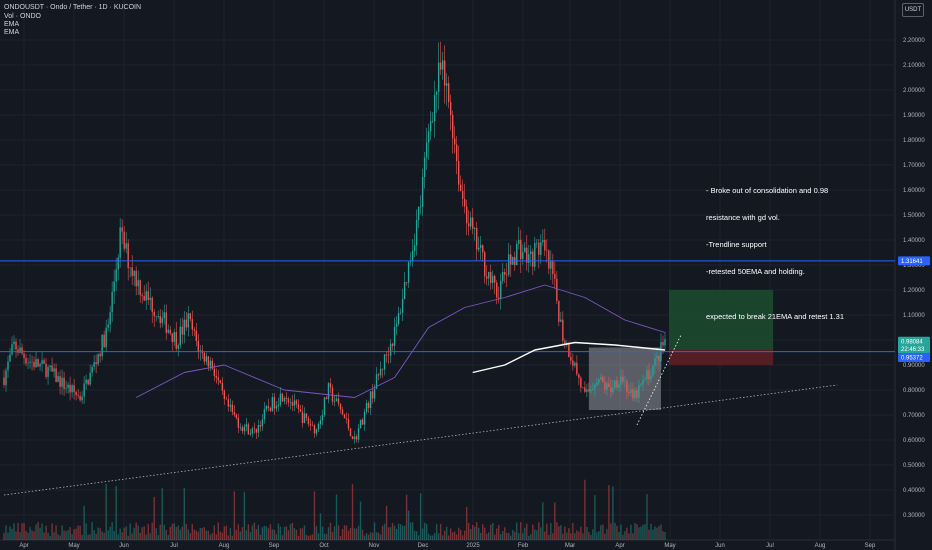 The height and width of the screenshot is (550, 932). I want to click on price-tick-label: 0.80000, so click(914, 391).